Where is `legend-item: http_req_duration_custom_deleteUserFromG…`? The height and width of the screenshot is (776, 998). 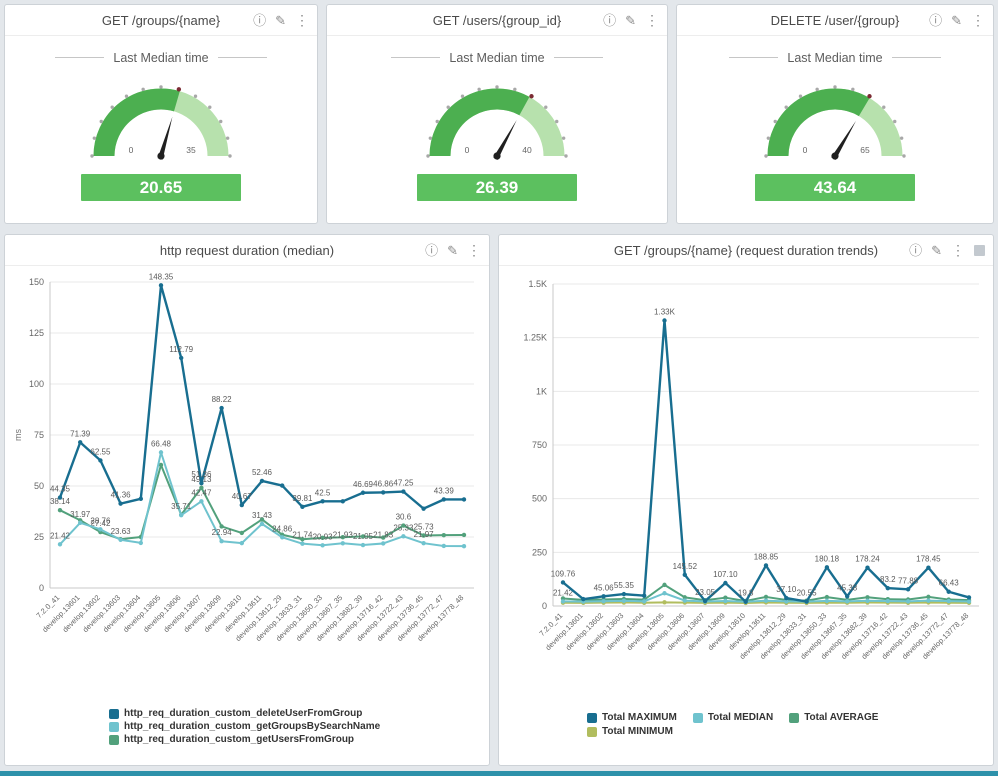 legend-item: http_req_duration_custom_deleteUserFromG… is located at coordinates (299, 713).